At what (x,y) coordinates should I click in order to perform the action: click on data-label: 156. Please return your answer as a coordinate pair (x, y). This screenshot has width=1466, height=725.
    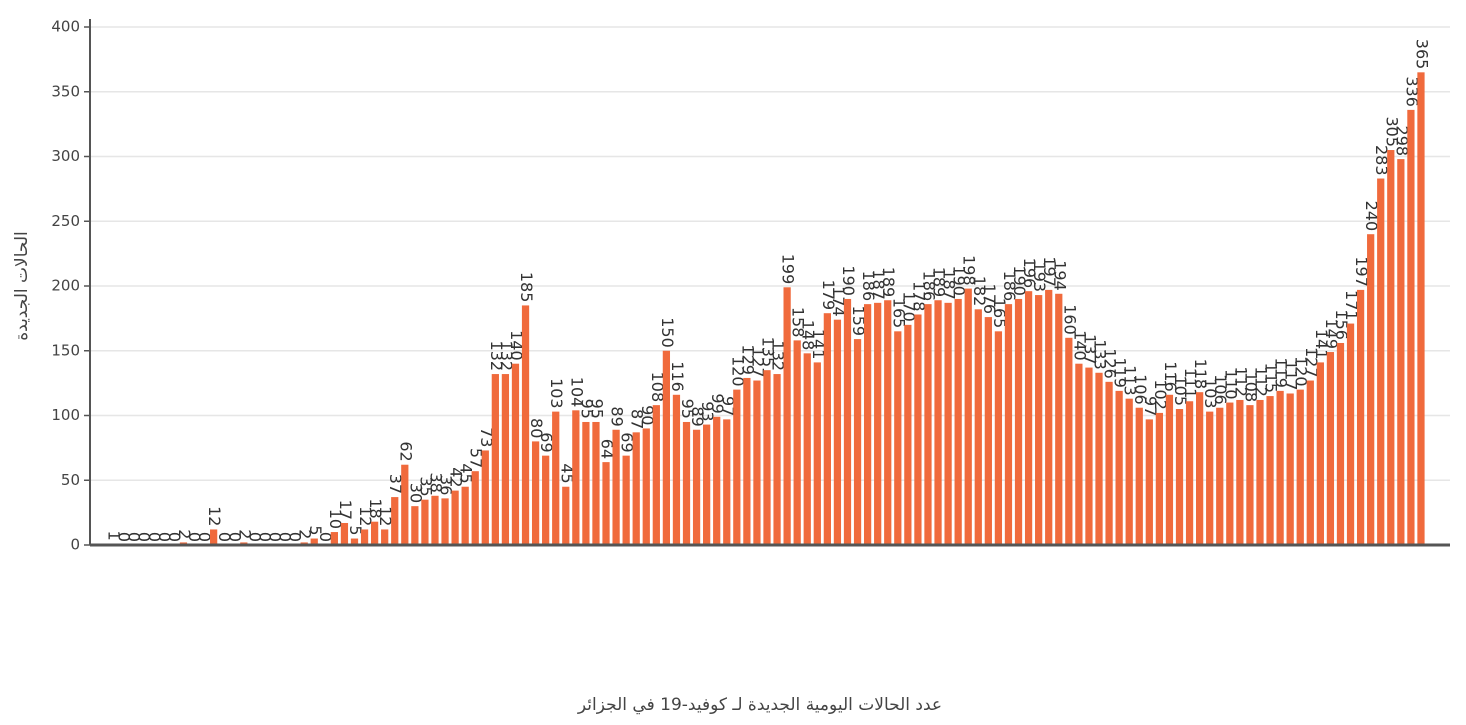
    Looking at the image, I should click on (1341, 324).